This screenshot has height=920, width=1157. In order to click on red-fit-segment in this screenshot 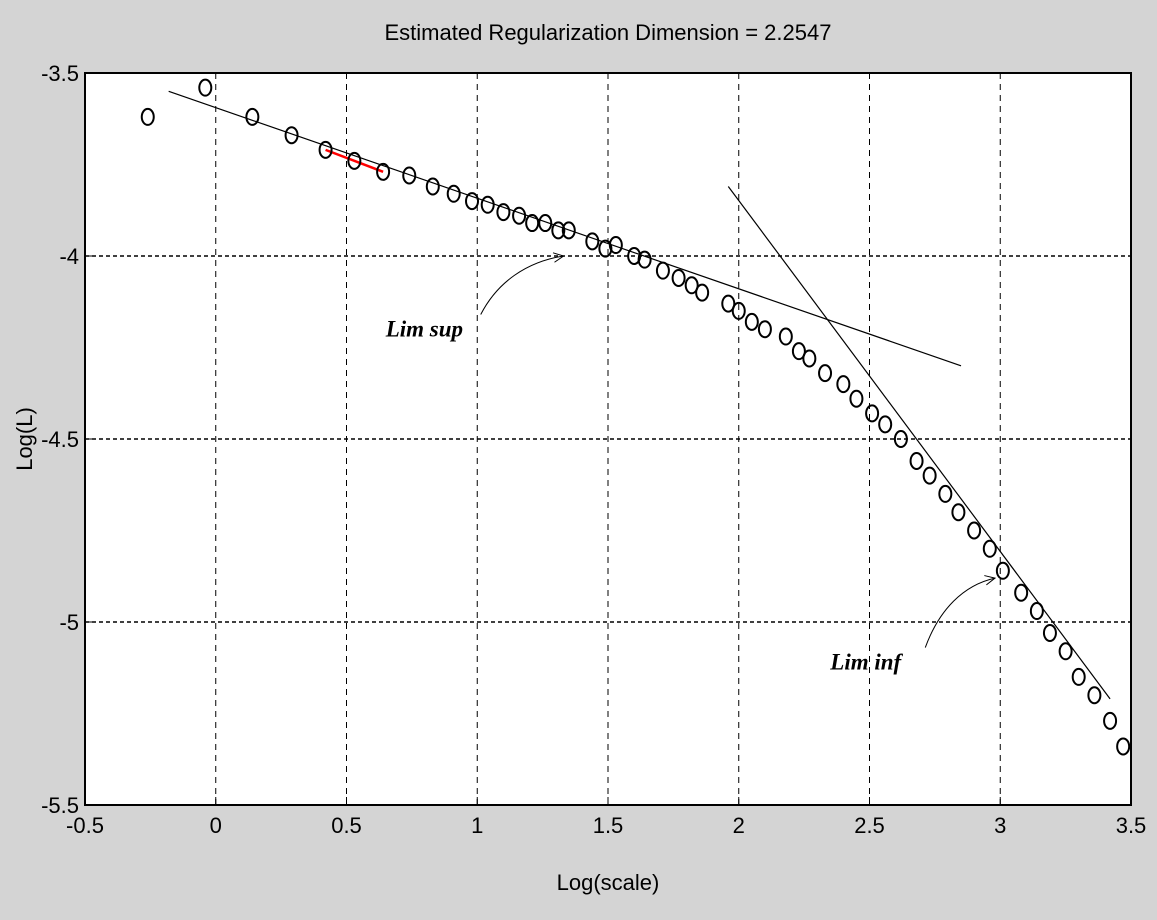, I will do `click(354, 160)`.